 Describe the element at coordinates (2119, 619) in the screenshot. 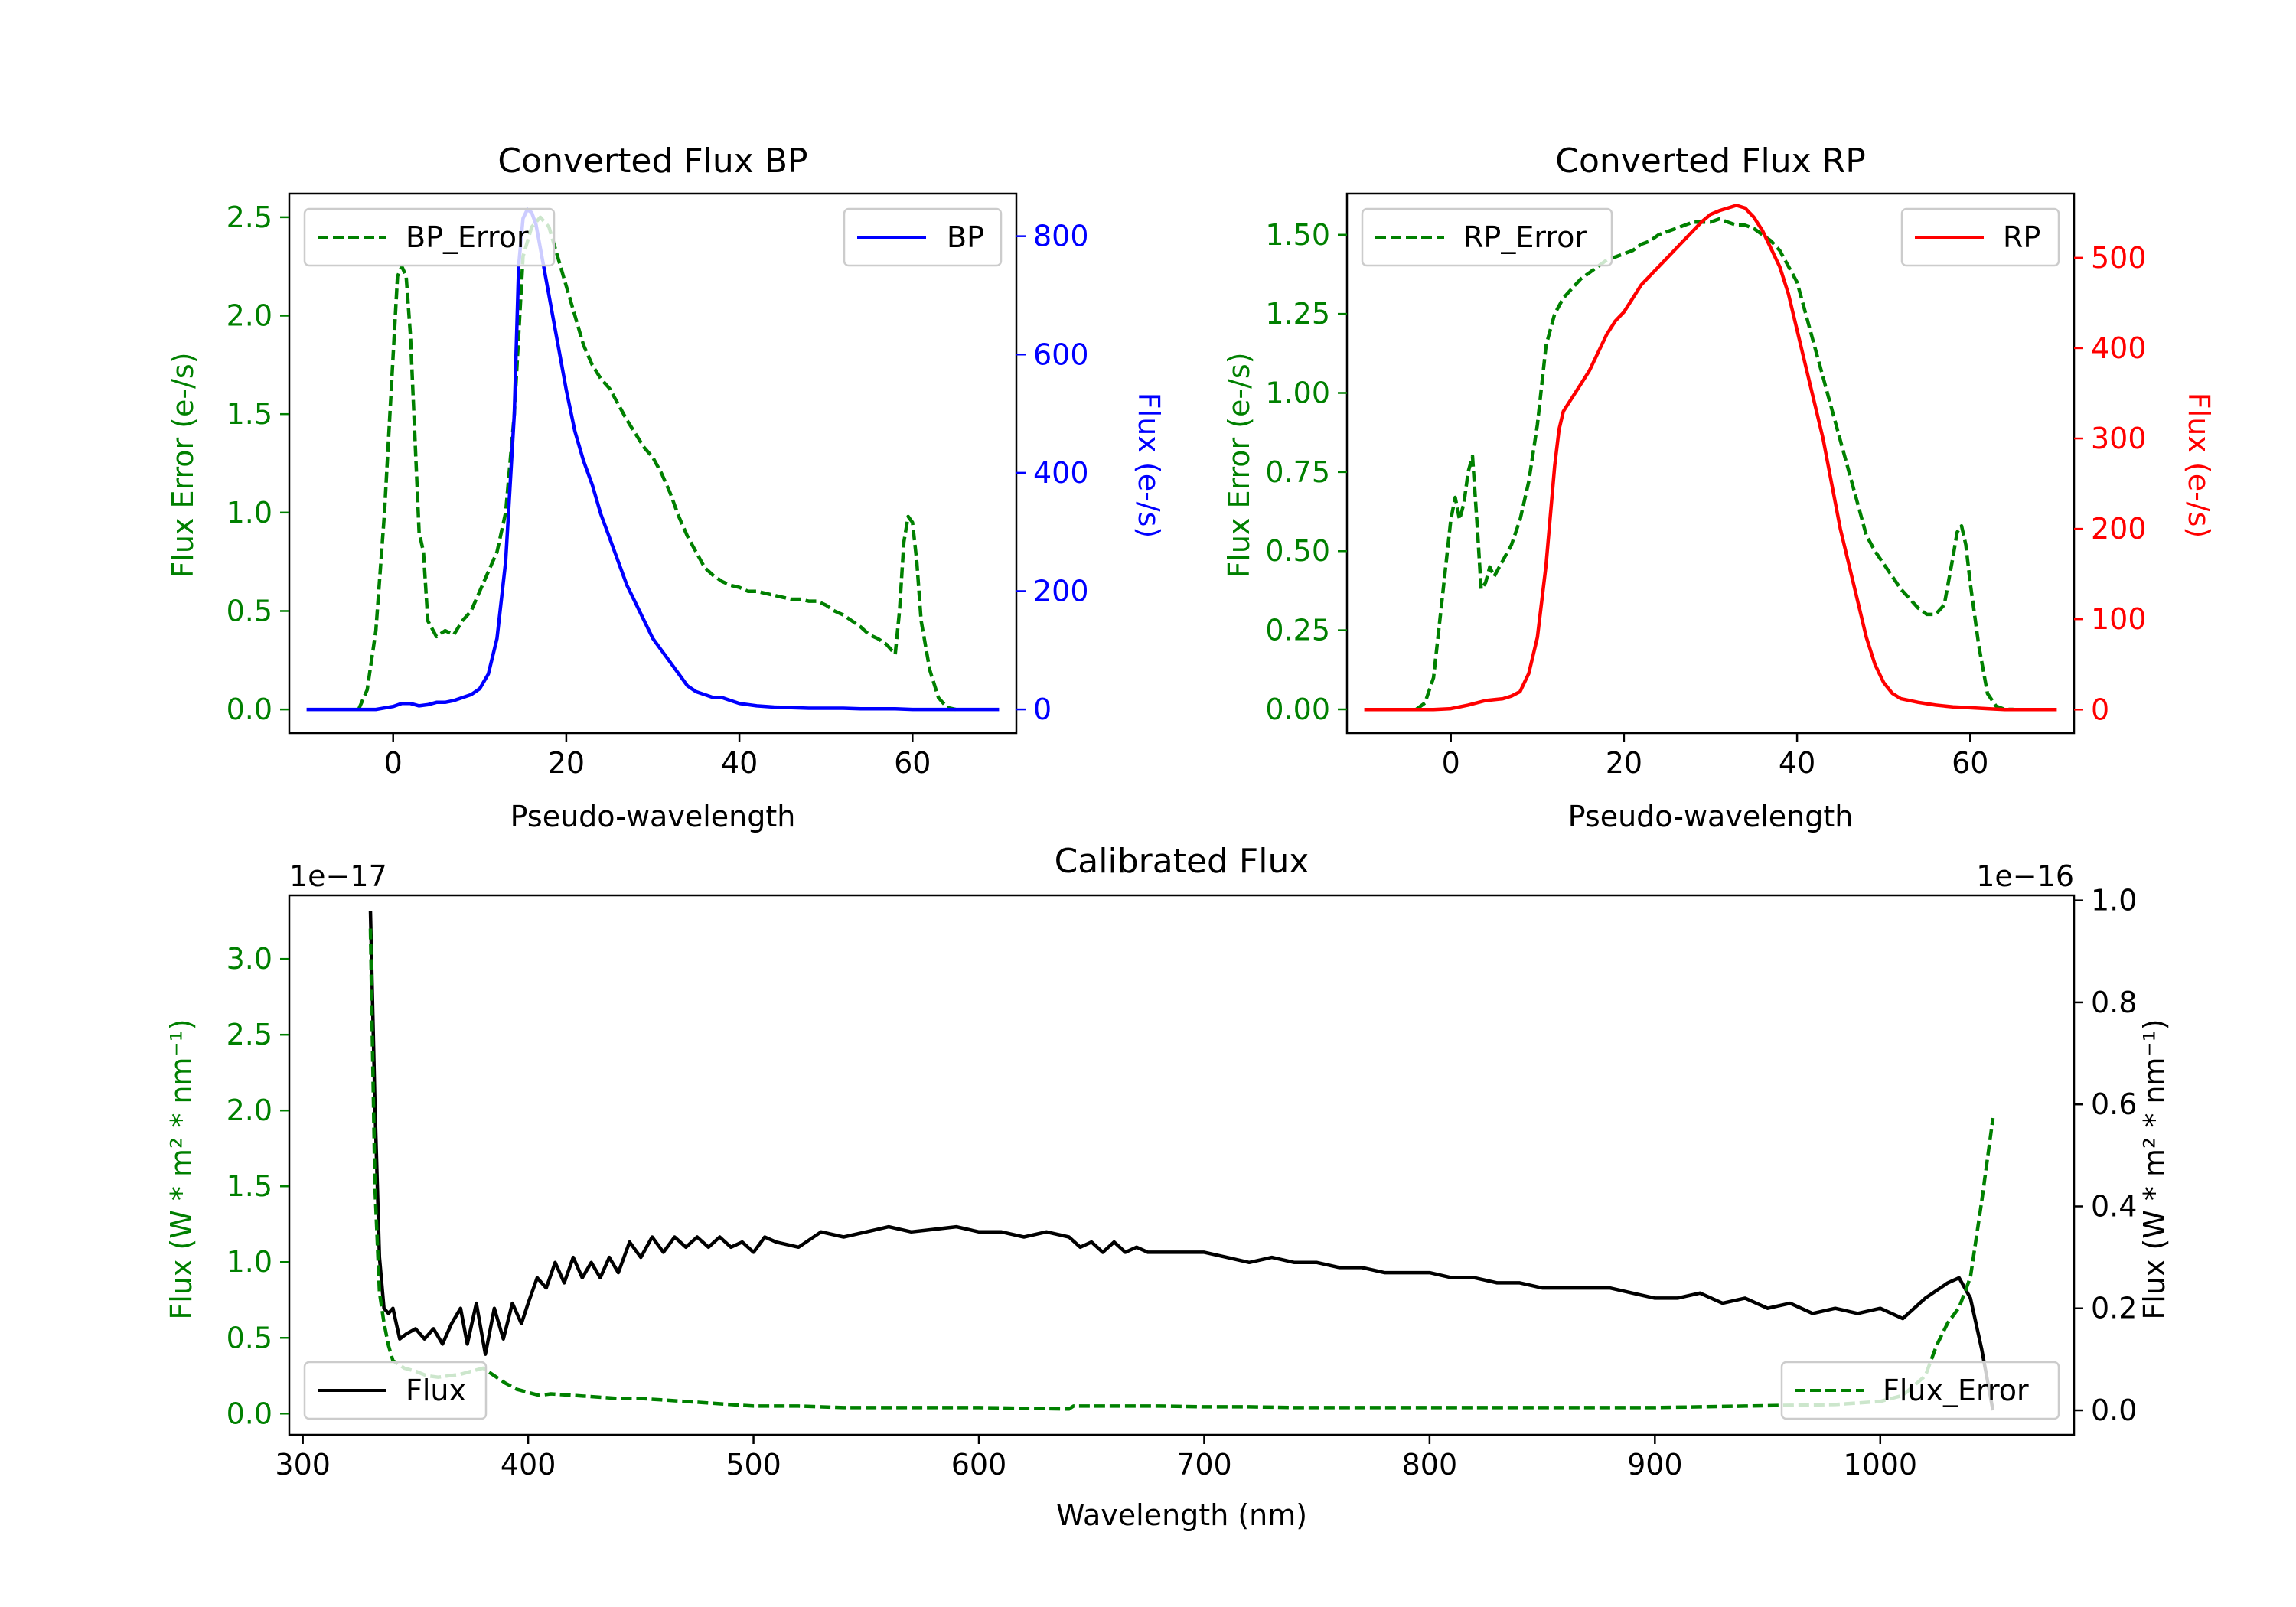

I see `chart-rp-ytick-right-label: 100` at that location.